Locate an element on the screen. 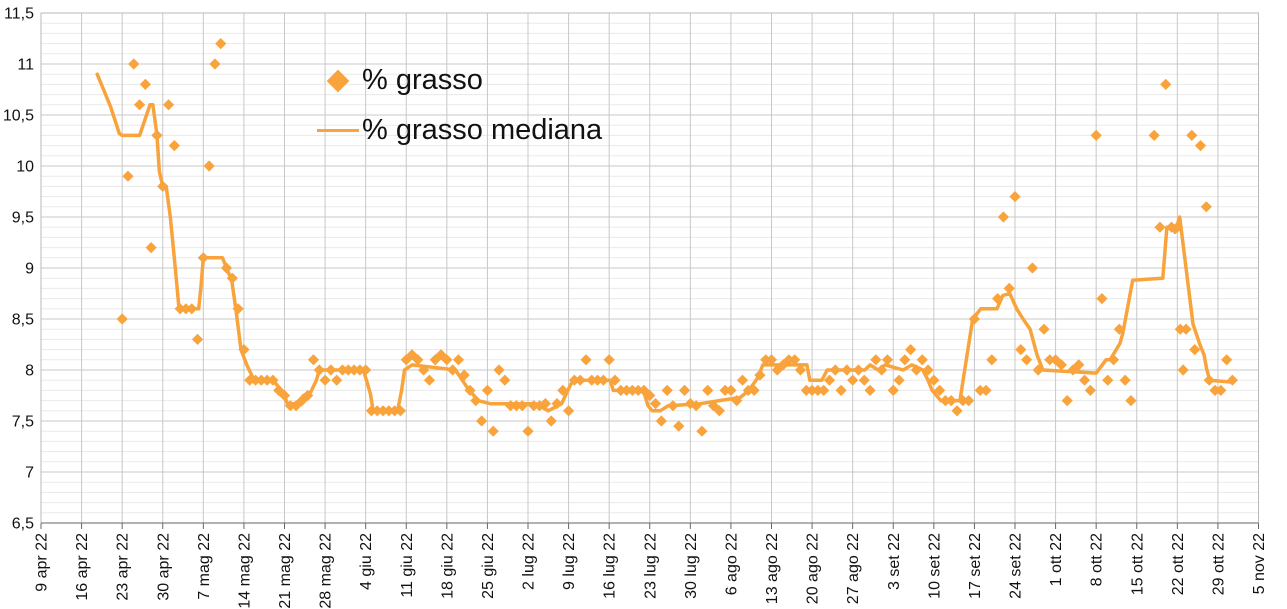  svg-text: 9 lug 22 is located at coordinates (569, 561).